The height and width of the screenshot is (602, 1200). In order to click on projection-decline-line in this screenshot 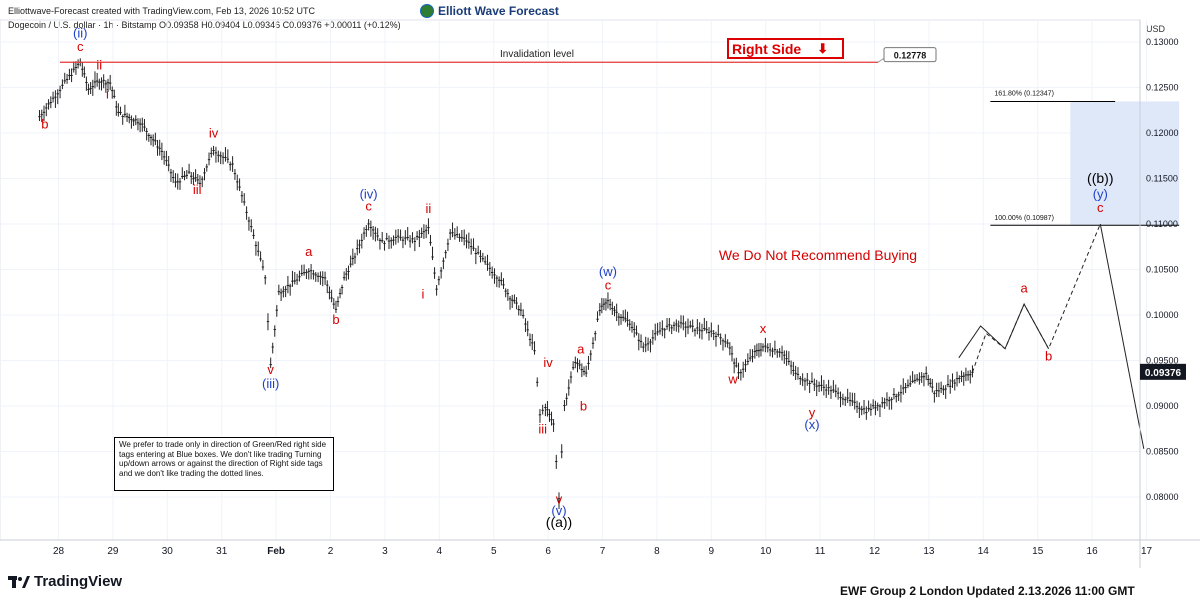, I will do `click(1122, 336)`.